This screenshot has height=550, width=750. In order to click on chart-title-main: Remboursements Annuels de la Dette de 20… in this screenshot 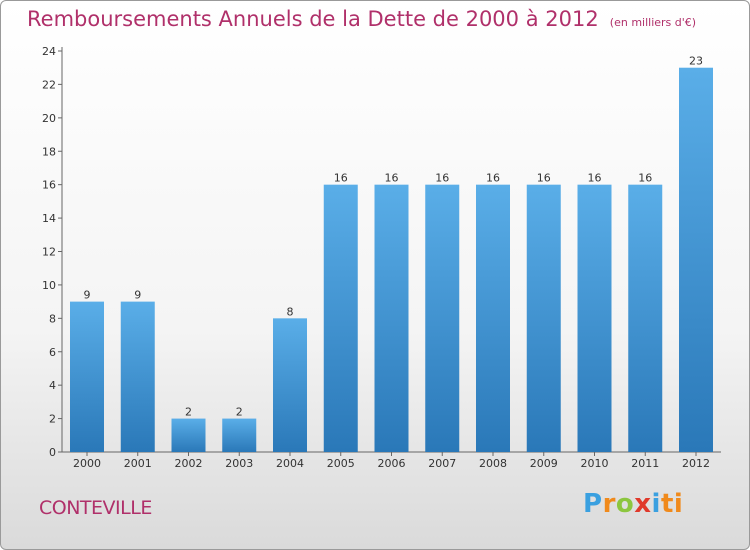, I will do `click(313, 19)`.